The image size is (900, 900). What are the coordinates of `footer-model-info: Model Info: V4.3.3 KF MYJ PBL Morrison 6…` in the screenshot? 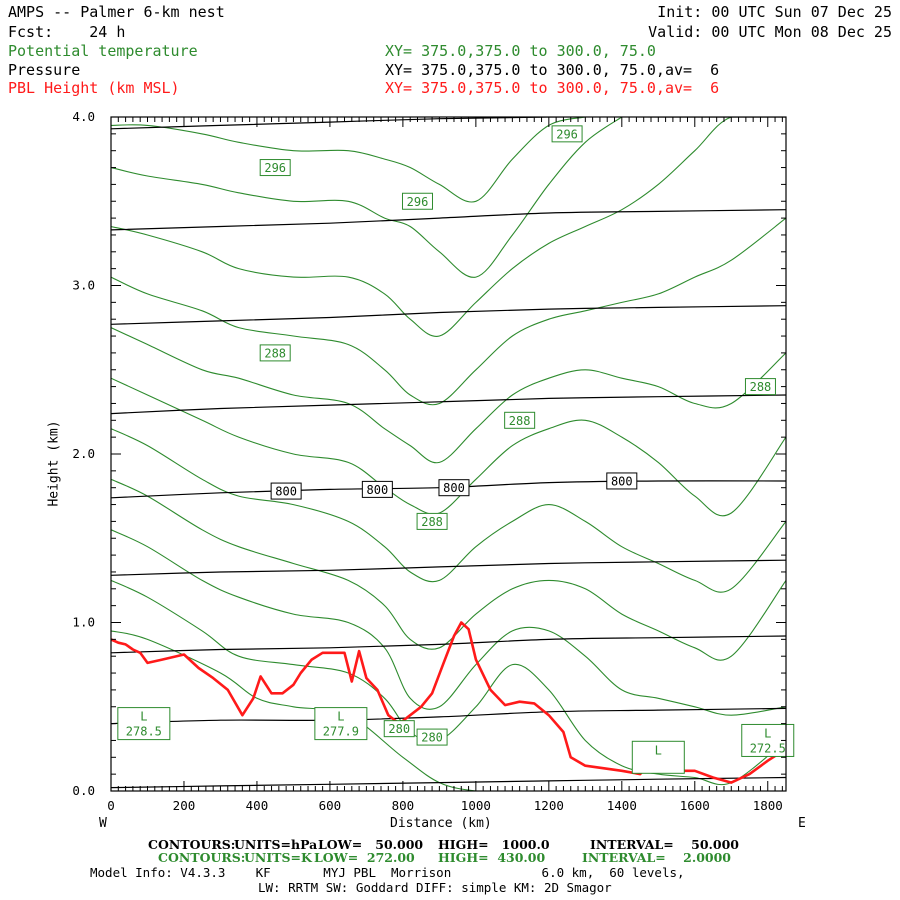 It's located at (387, 872).